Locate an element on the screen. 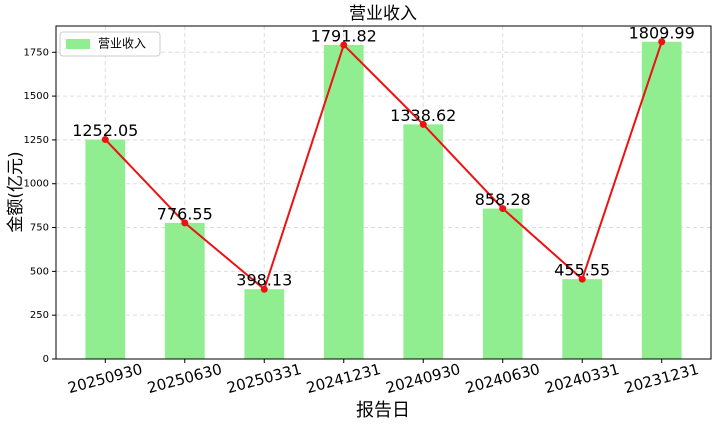 The width and height of the screenshot is (719, 428). y-axis-label: 金额(亿元) is located at coordinates (16, 191).